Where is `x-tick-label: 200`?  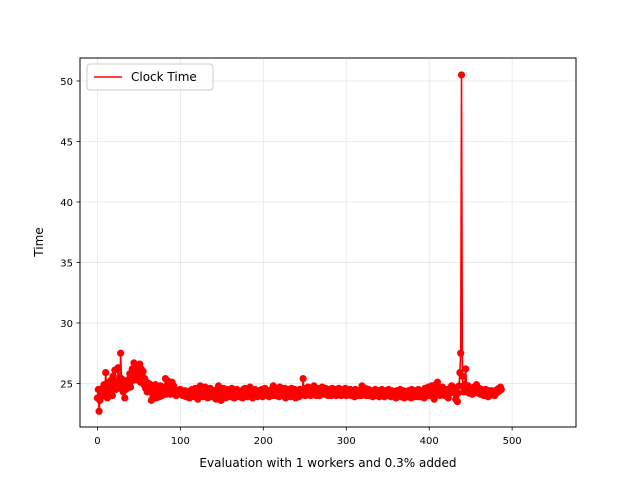
x-tick-label: 200 is located at coordinates (263, 441).